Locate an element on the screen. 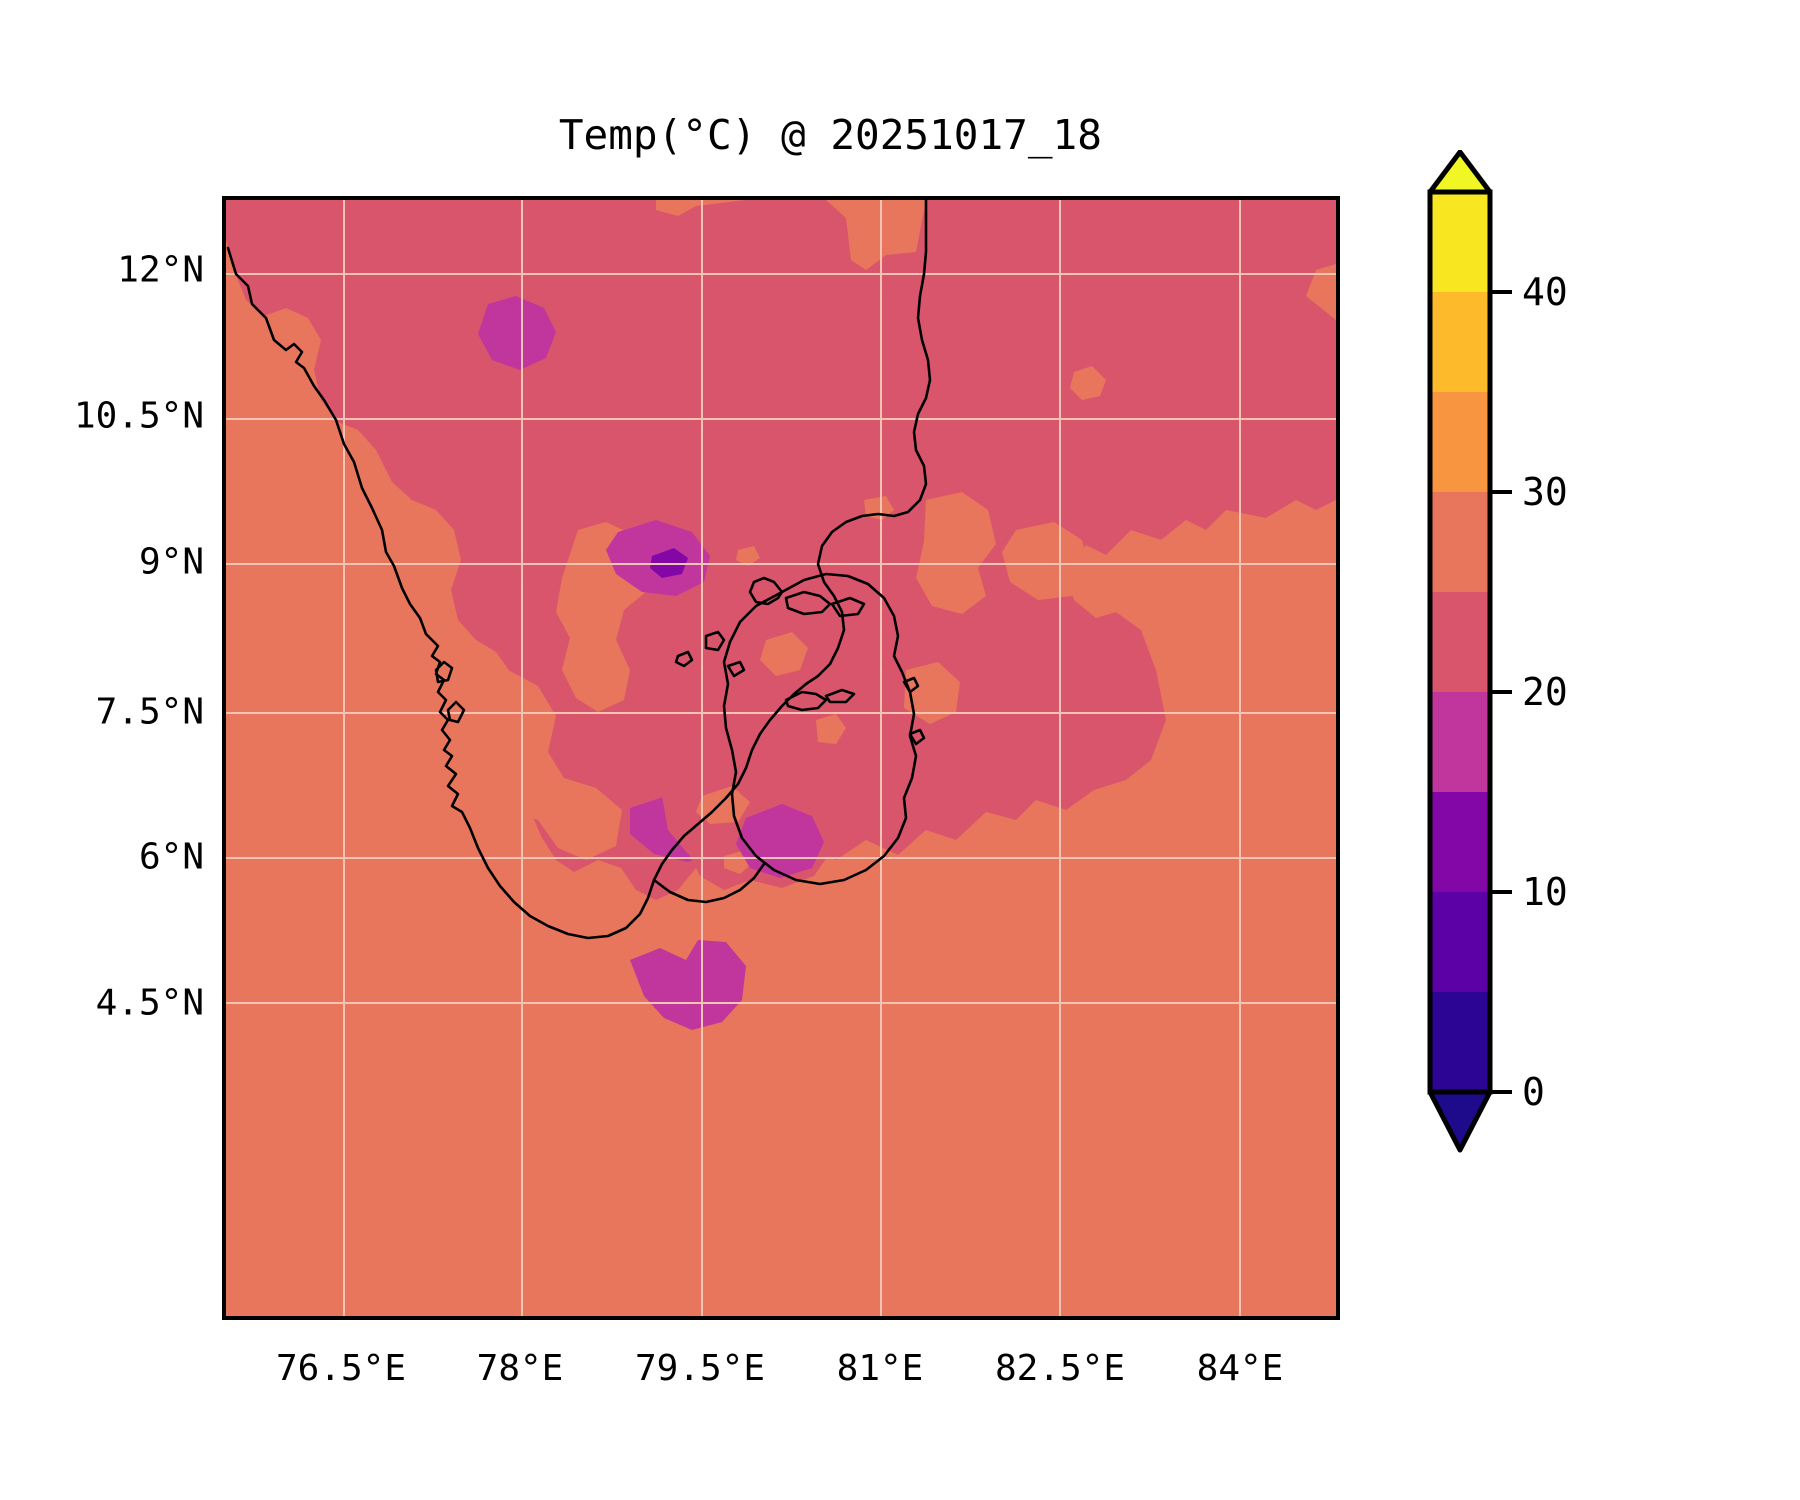 This screenshot has height=1500, width=1800. x-tick-label-76_5E: 76.5°E is located at coordinates (341, 1368).